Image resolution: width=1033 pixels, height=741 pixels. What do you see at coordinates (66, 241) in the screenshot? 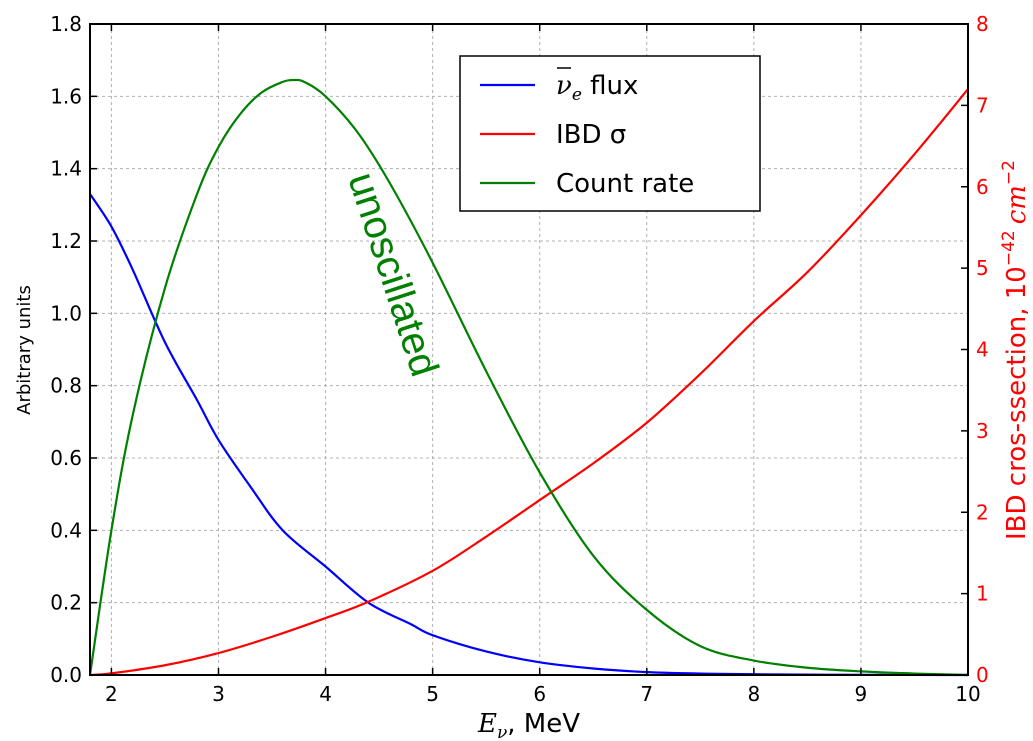
I see `y-left-tick-label: 1.2` at bounding box center [66, 241].